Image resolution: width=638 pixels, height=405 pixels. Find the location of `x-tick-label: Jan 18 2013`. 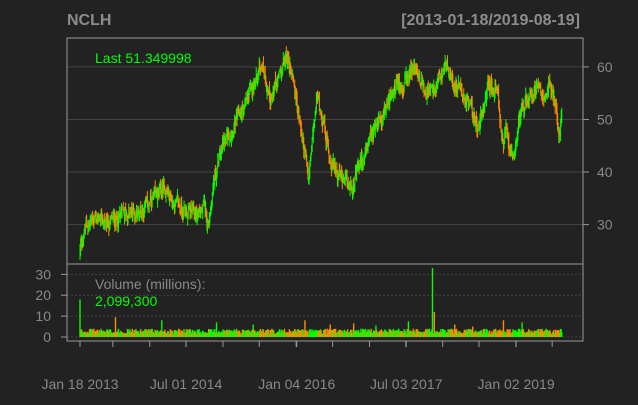

x-tick-label: Jan 18 2013 is located at coordinates (79, 384).